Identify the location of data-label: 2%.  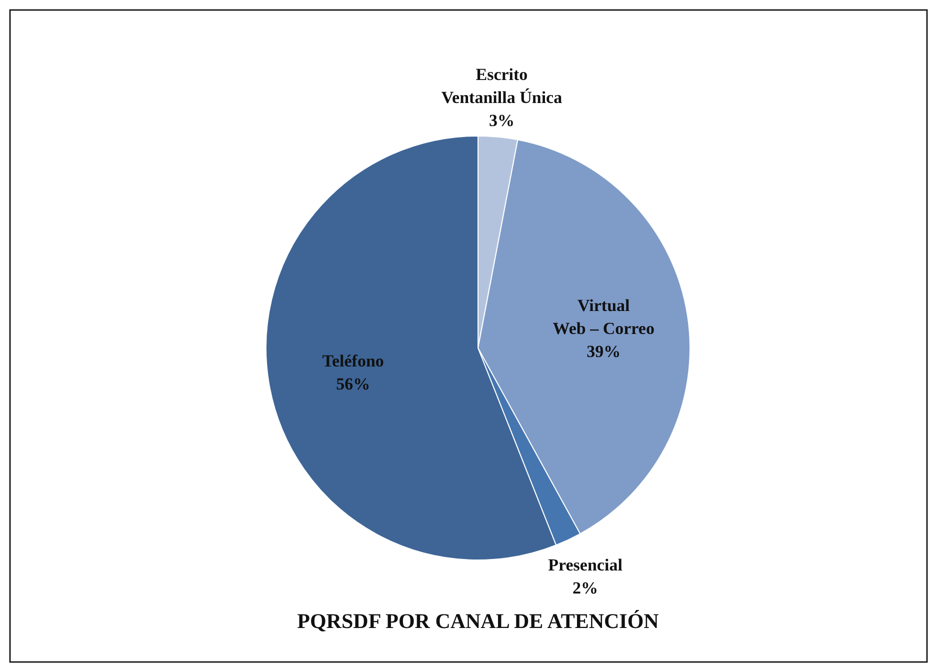
(585, 588).